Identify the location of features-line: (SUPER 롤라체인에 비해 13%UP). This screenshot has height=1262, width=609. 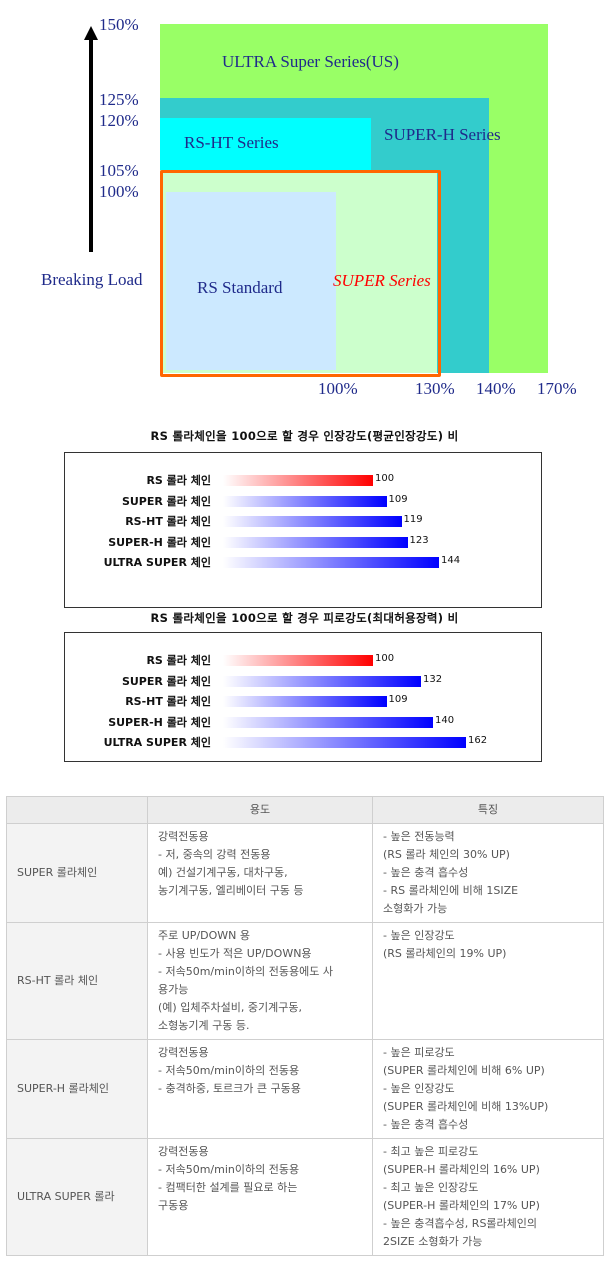
(466, 1106).